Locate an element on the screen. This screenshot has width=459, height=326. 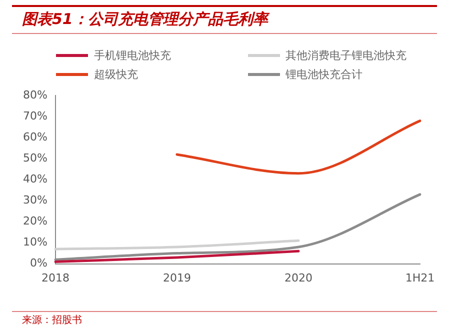
y-tick-label: 70% is located at coordinates (35, 115).